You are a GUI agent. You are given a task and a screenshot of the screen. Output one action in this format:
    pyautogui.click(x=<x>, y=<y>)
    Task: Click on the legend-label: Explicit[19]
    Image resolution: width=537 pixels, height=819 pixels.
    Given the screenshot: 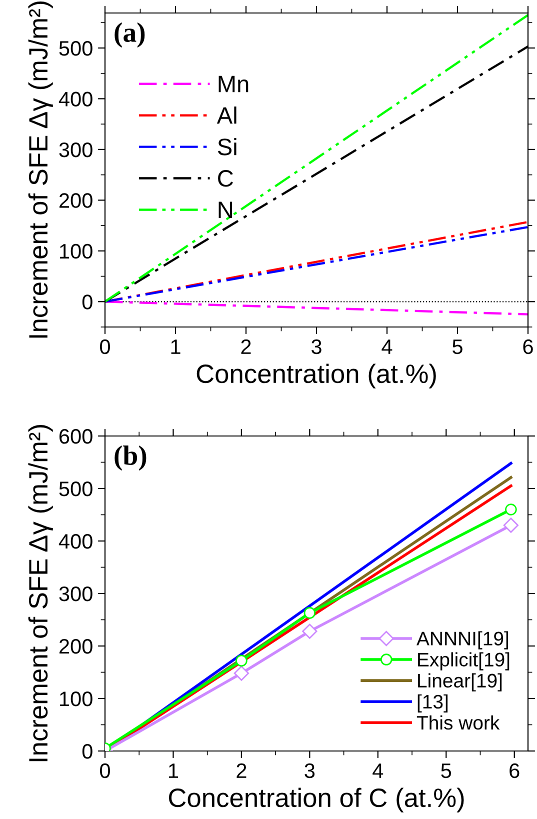 What is the action you would take?
    pyautogui.click(x=464, y=661)
    